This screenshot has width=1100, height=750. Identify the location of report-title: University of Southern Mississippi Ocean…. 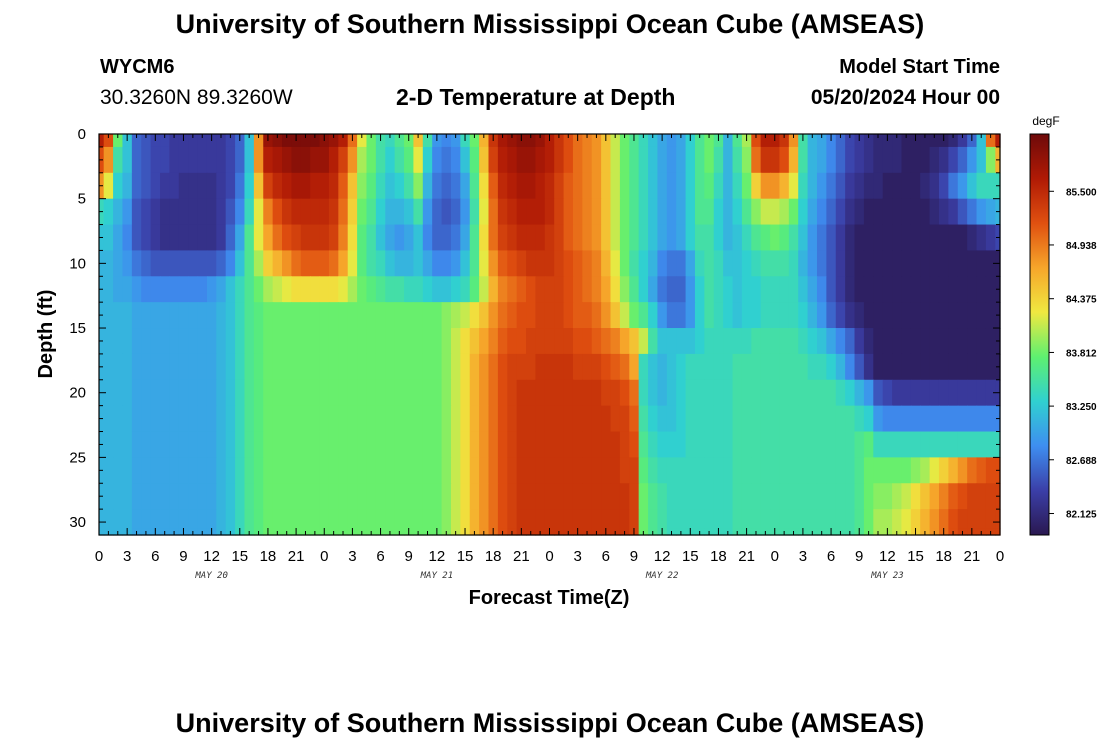
(550, 24).